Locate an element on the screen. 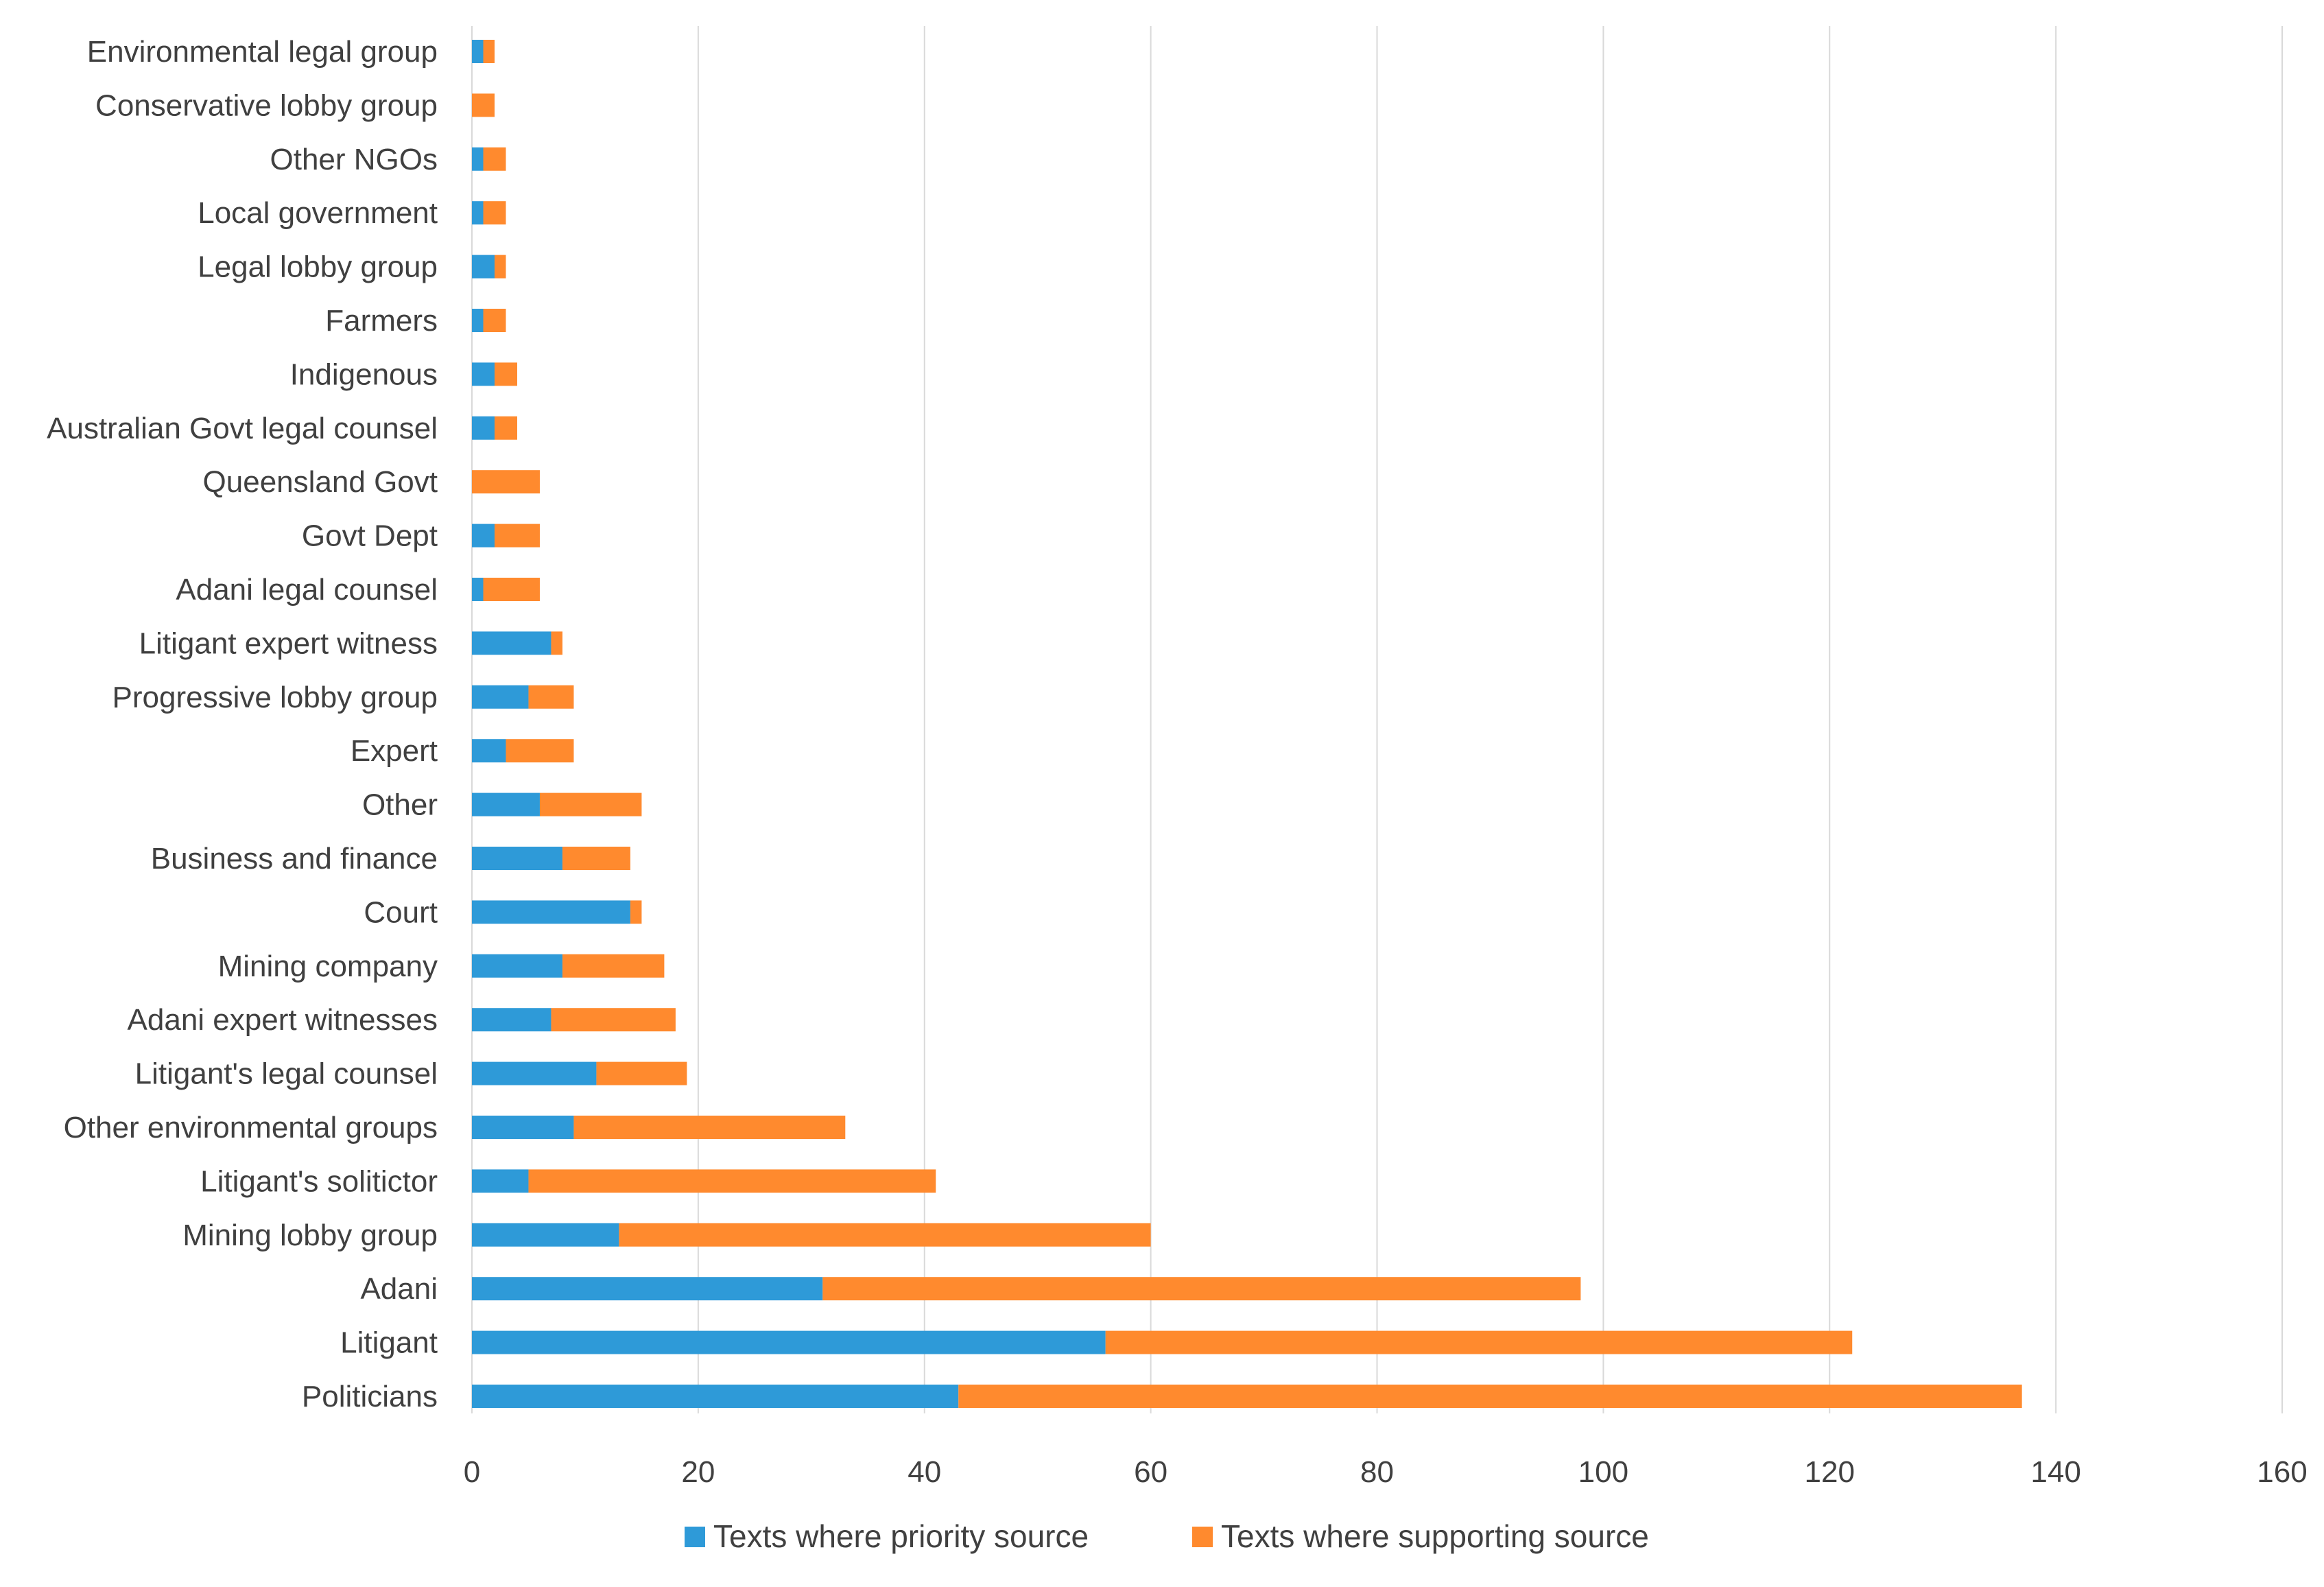 The height and width of the screenshot is (1587, 2324). category-label: Other NGOs is located at coordinates (354, 159).